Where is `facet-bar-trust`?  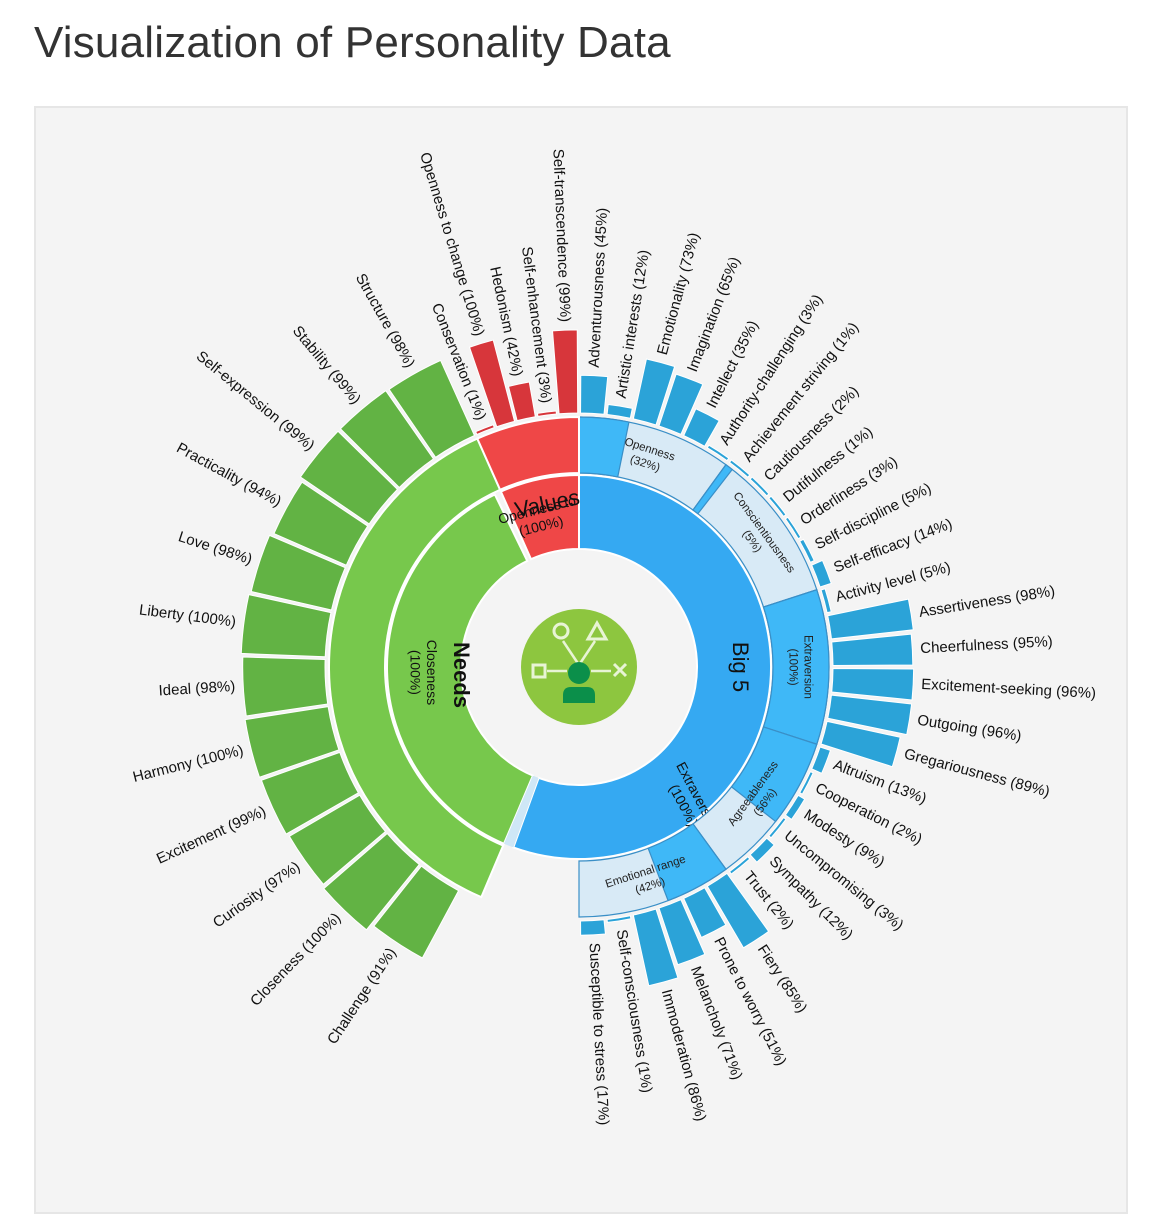 facet-bar-trust is located at coordinates (739, 865).